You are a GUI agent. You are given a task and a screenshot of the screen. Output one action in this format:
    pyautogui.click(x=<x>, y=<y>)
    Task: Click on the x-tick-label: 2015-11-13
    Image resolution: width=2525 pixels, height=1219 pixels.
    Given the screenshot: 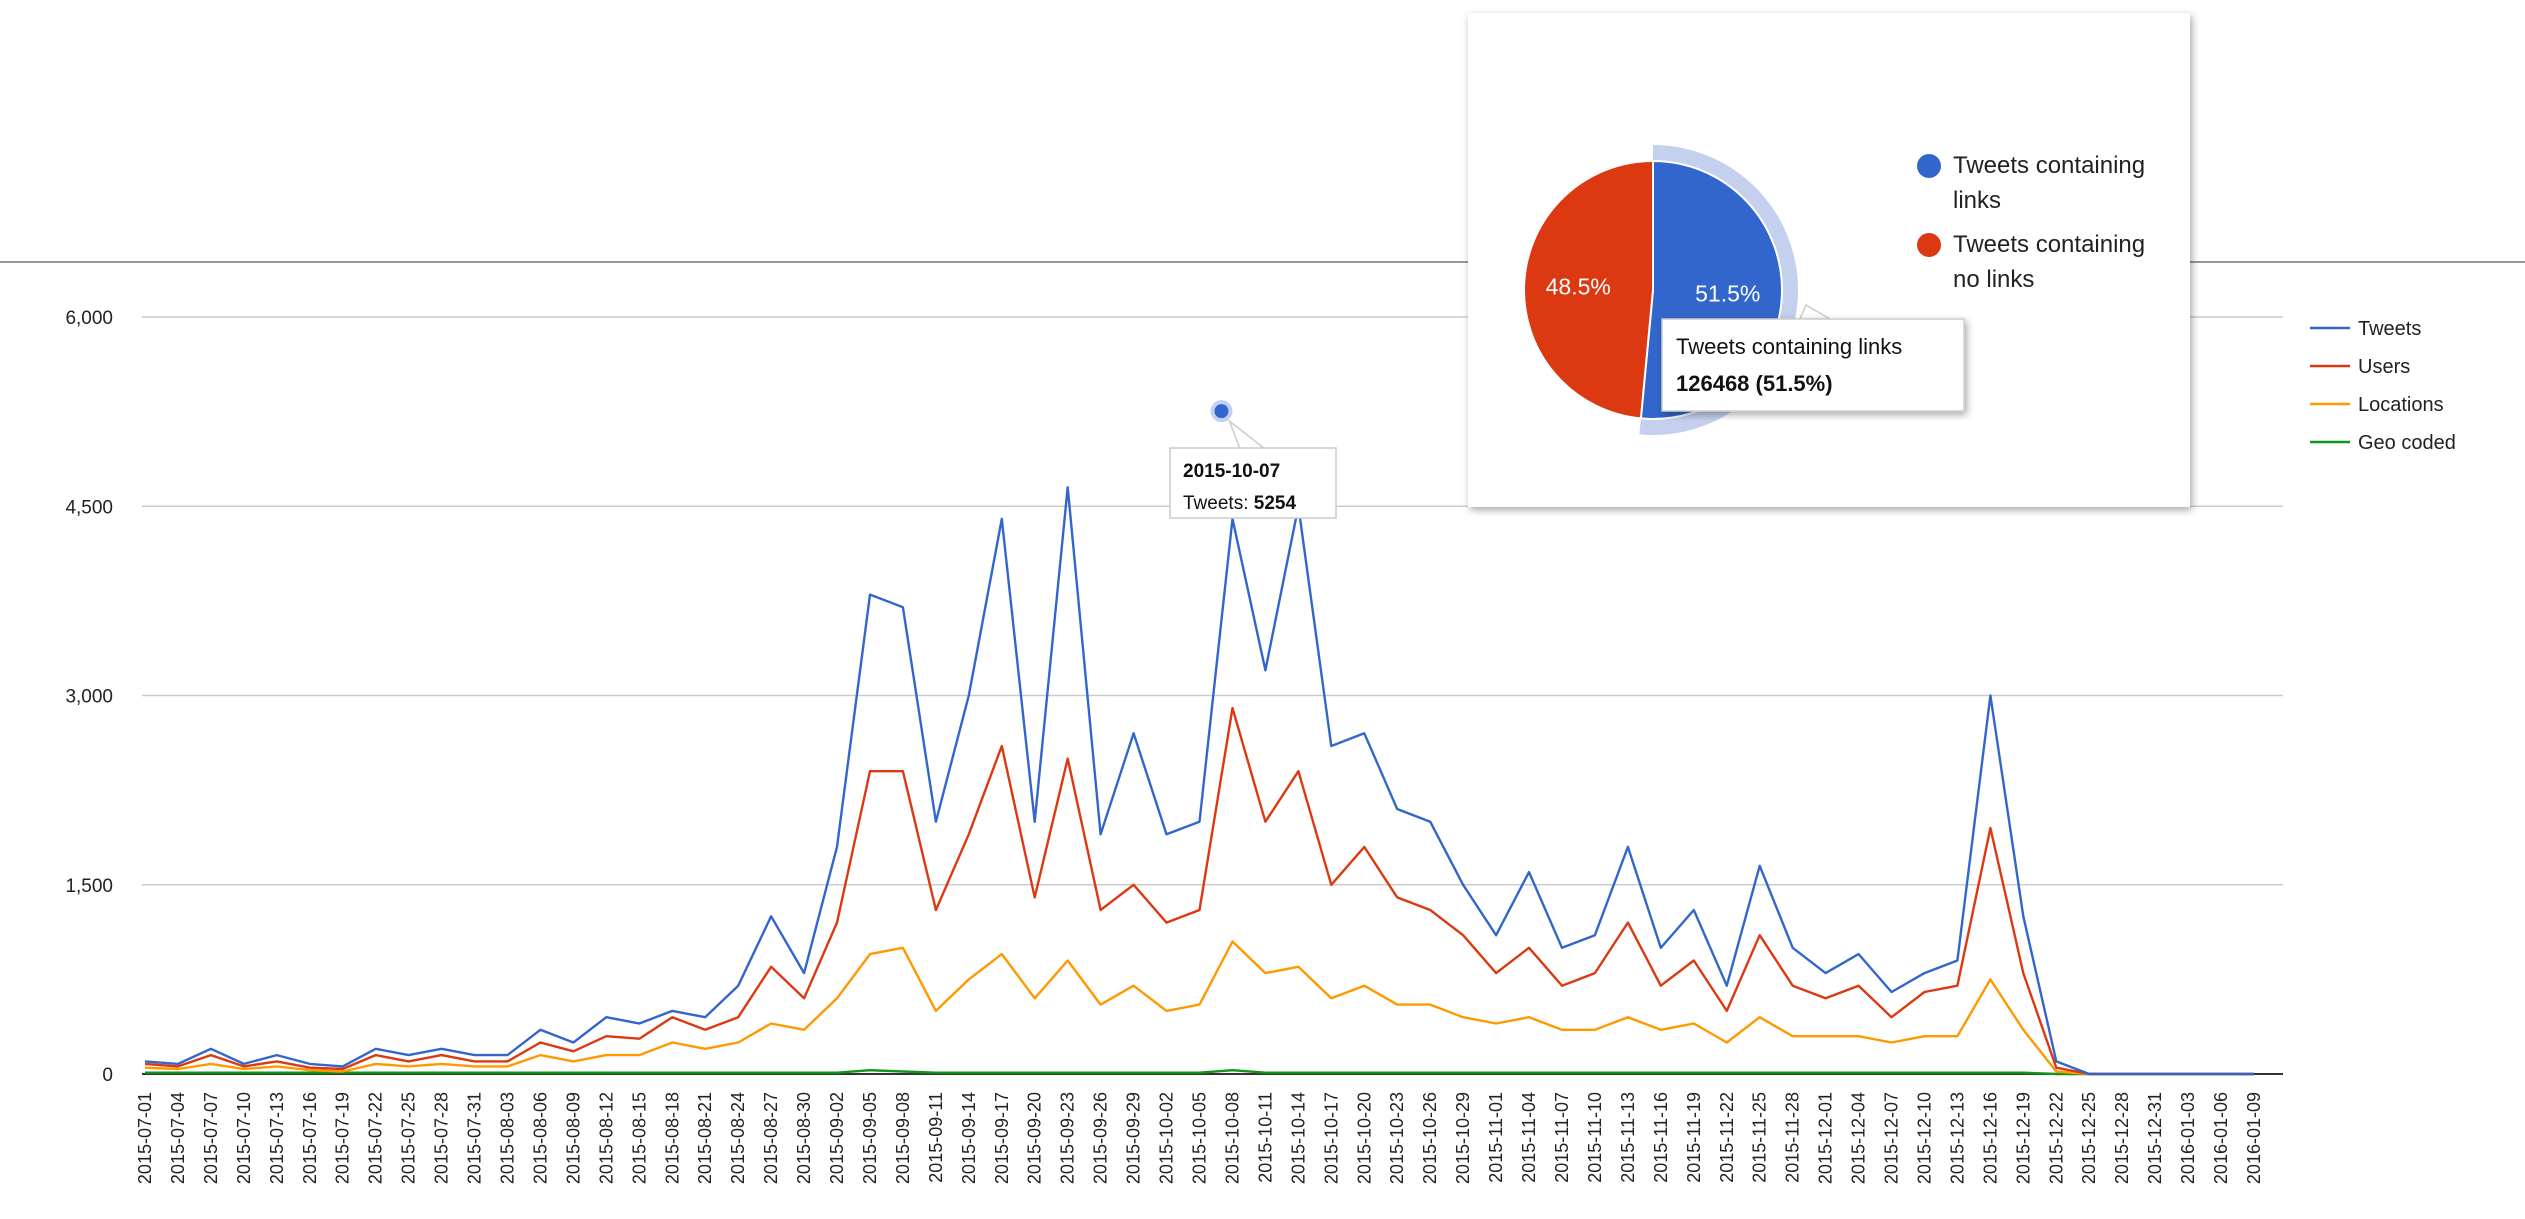 What is the action you would take?
    pyautogui.click(x=1628, y=1137)
    